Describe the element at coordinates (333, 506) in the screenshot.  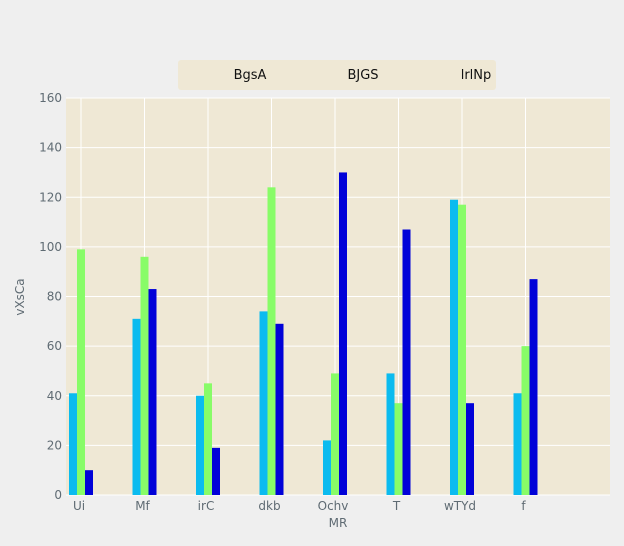
I see `x-tick-label: Ochv` at that location.